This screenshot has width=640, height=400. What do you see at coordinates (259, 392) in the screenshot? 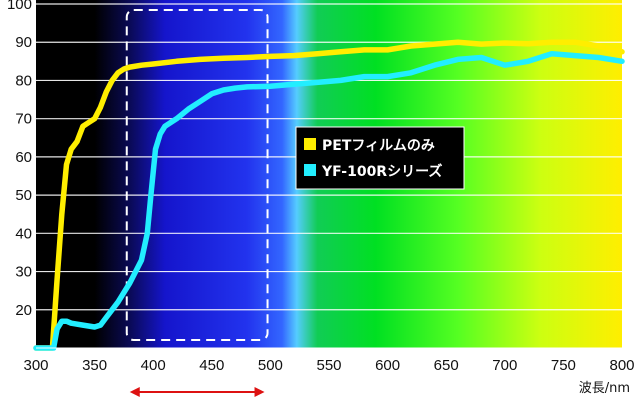
I see `range-arrow-head-right` at bounding box center [259, 392].